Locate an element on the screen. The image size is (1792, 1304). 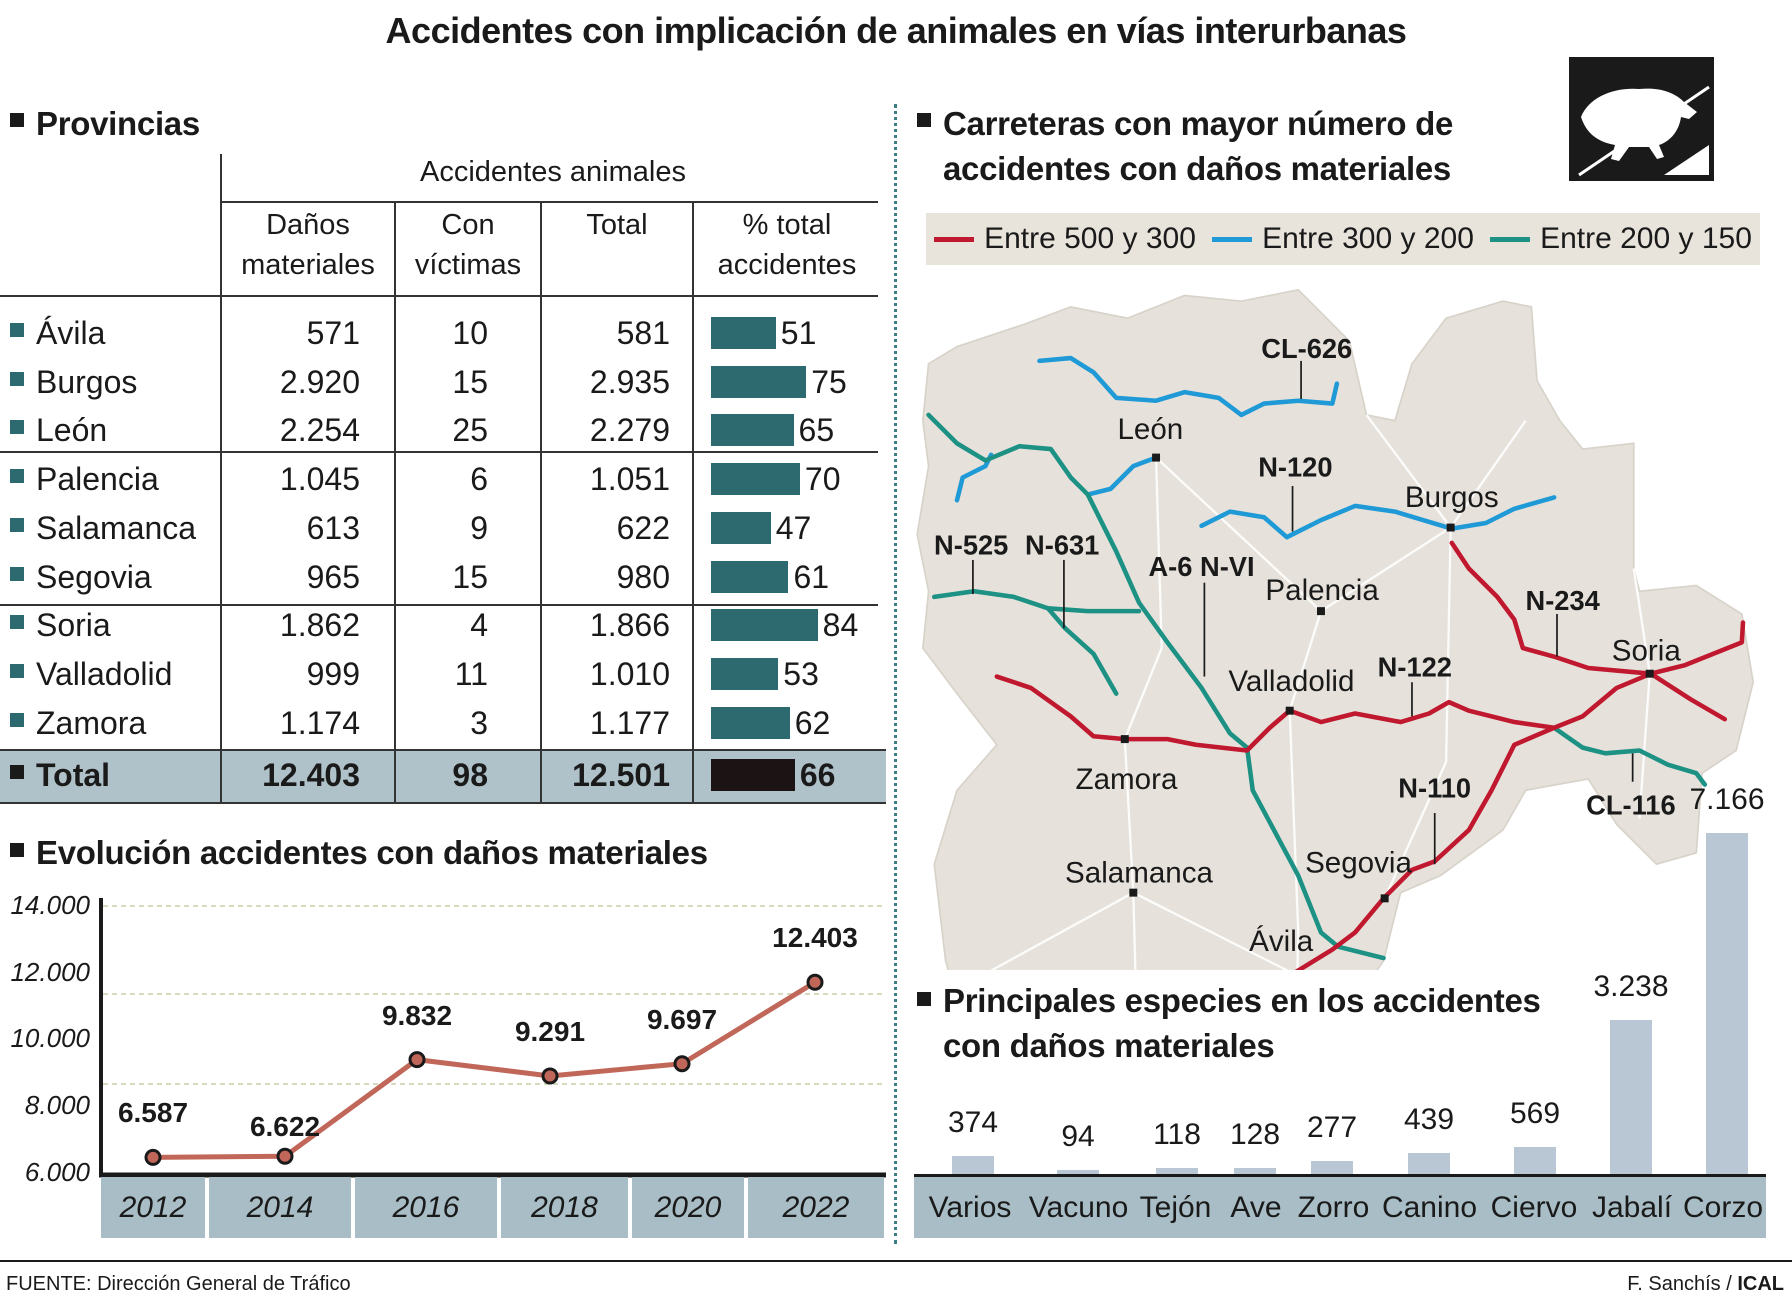
col-header-total: Total is located at coordinates (617, 225).